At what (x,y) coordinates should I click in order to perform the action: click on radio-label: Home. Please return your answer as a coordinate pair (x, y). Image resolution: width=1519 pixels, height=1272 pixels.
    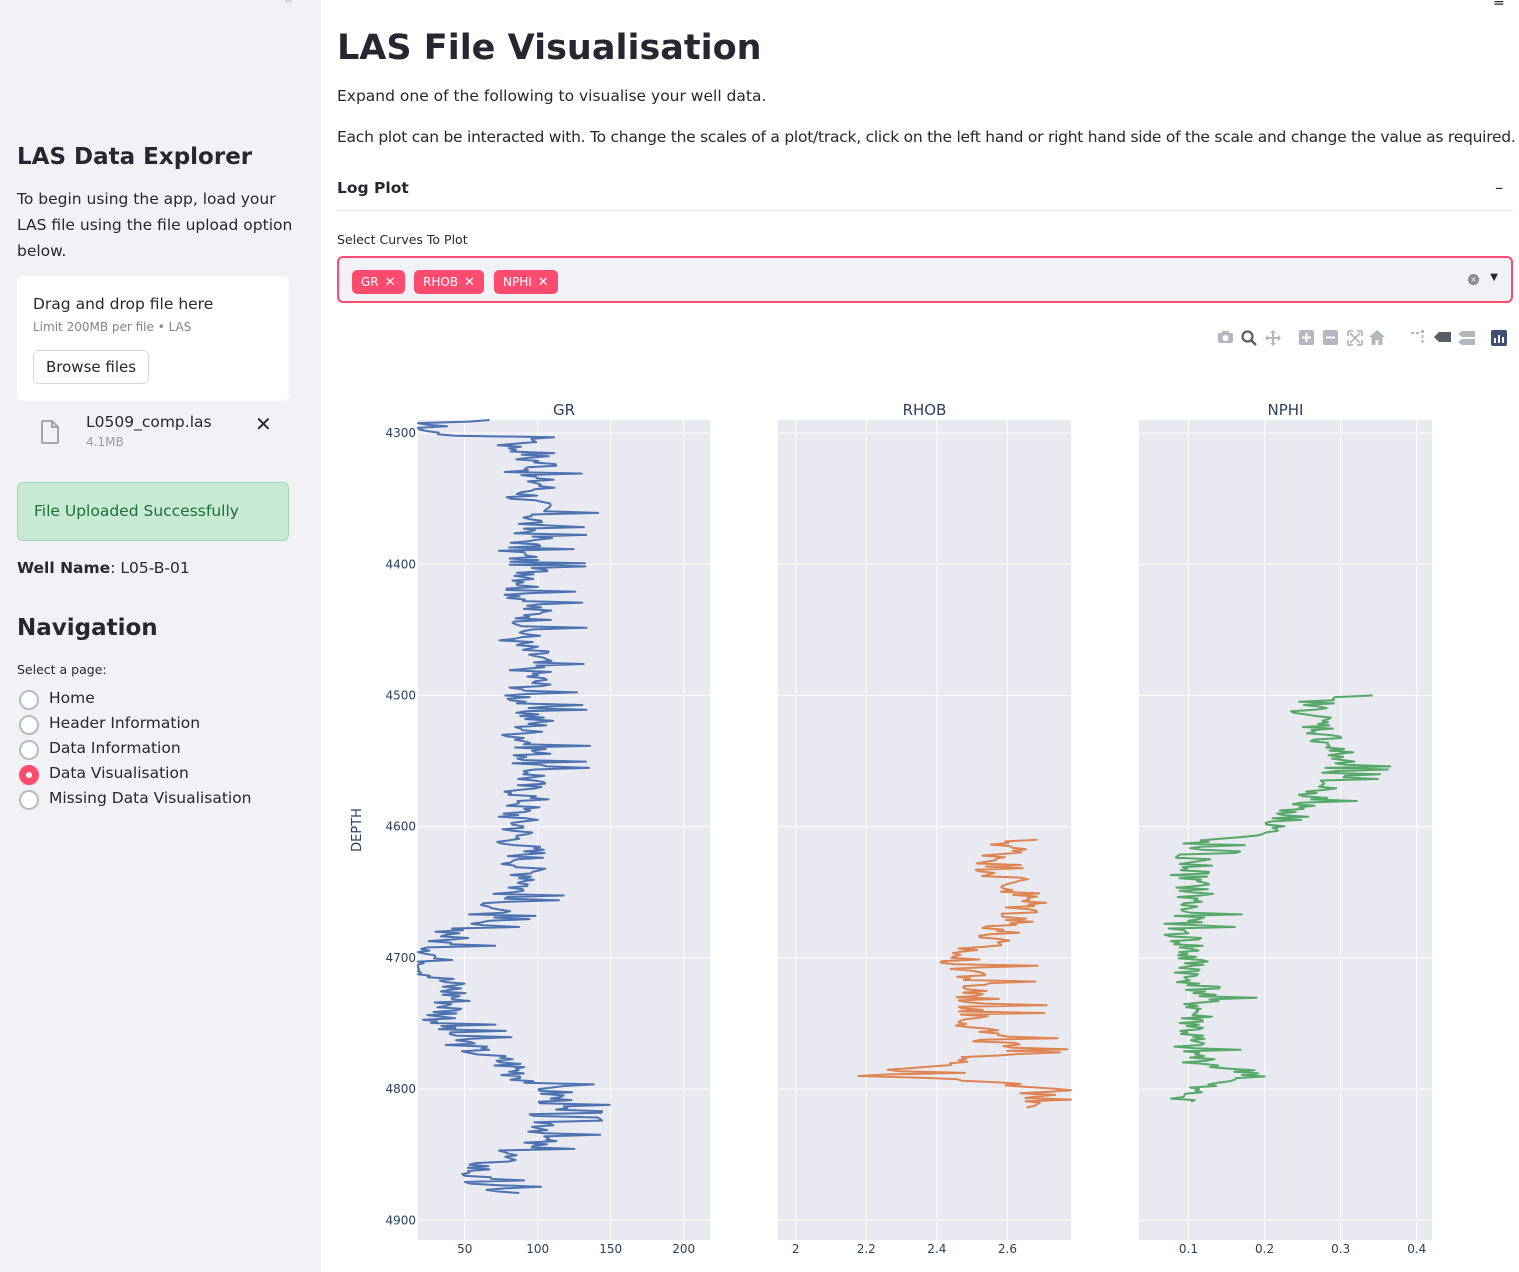
    Looking at the image, I should click on (72, 698).